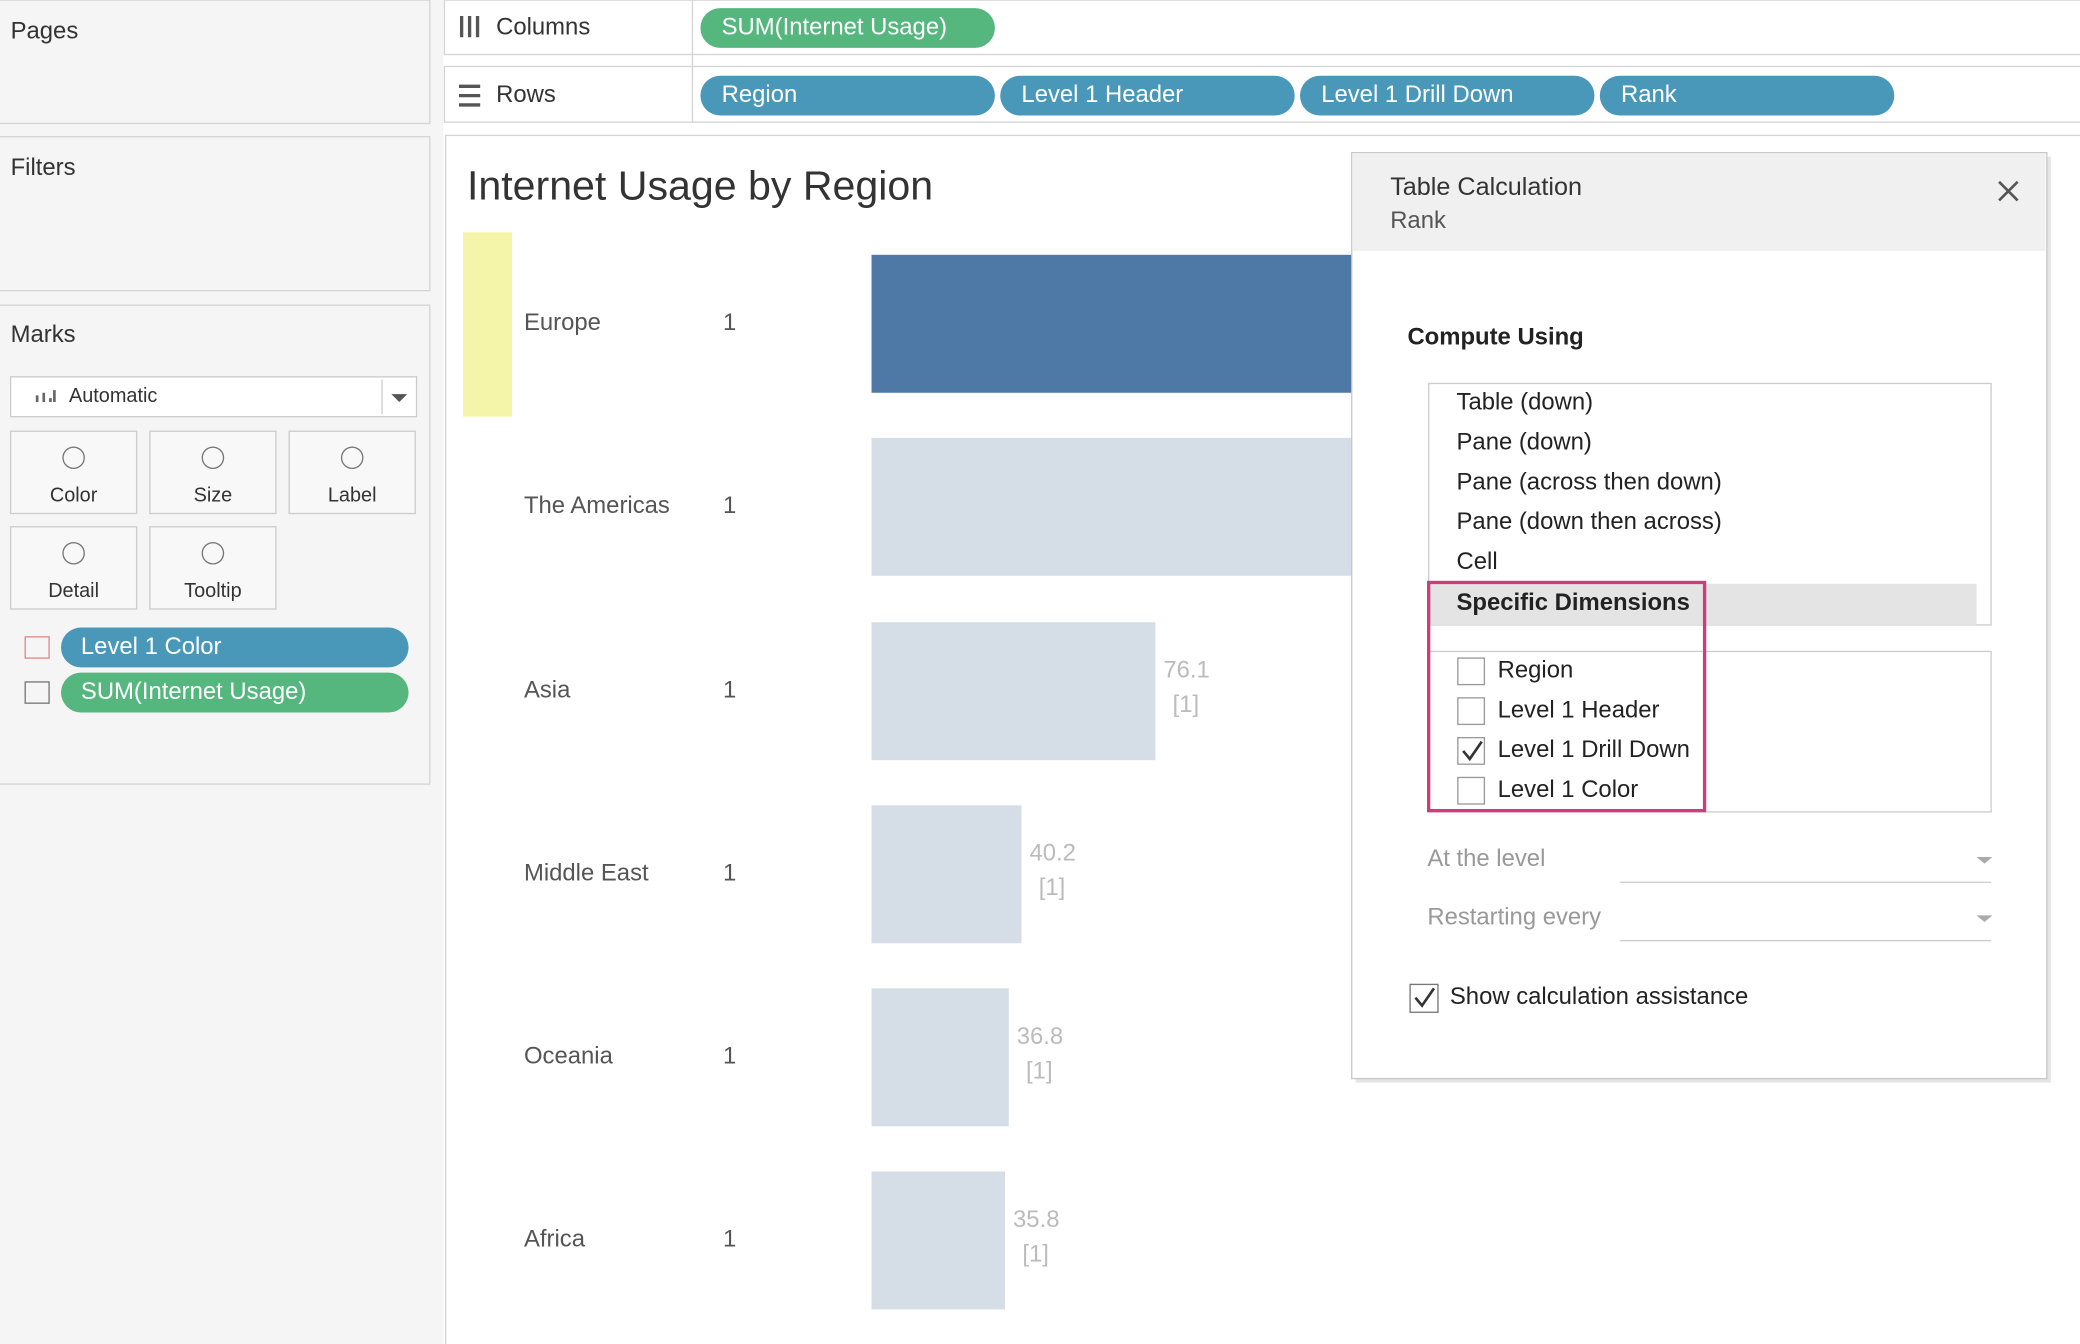 Image resolution: width=2080 pixels, height=1344 pixels. I want to click on section-title: Compute Using, so click(1495, 337).